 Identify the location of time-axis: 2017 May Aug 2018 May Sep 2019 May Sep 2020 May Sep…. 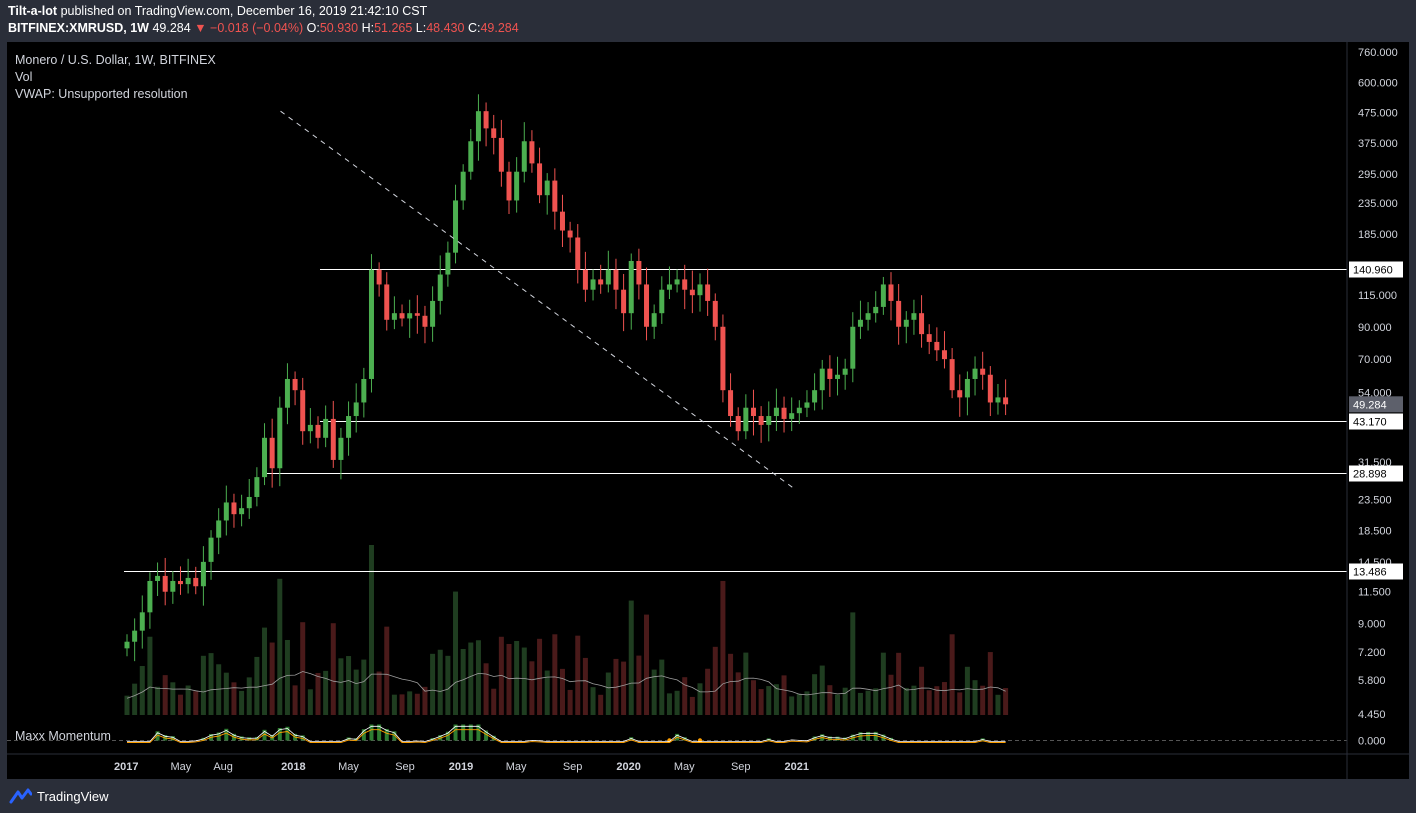
(461, 767).